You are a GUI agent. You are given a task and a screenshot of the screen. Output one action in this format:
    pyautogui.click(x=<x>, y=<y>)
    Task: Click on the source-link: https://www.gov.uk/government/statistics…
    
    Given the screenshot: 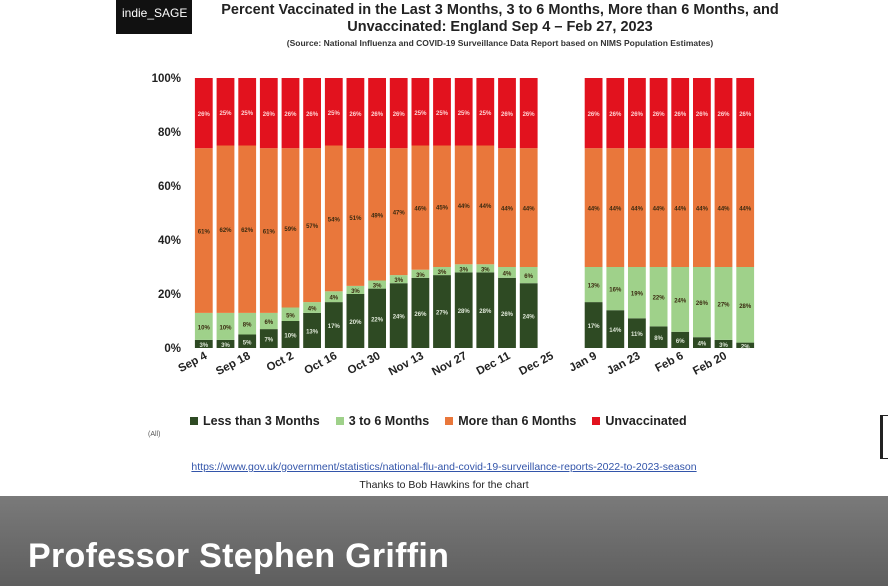 What is the action you would take?
    pyautogui.click(x=444, y=467)
    